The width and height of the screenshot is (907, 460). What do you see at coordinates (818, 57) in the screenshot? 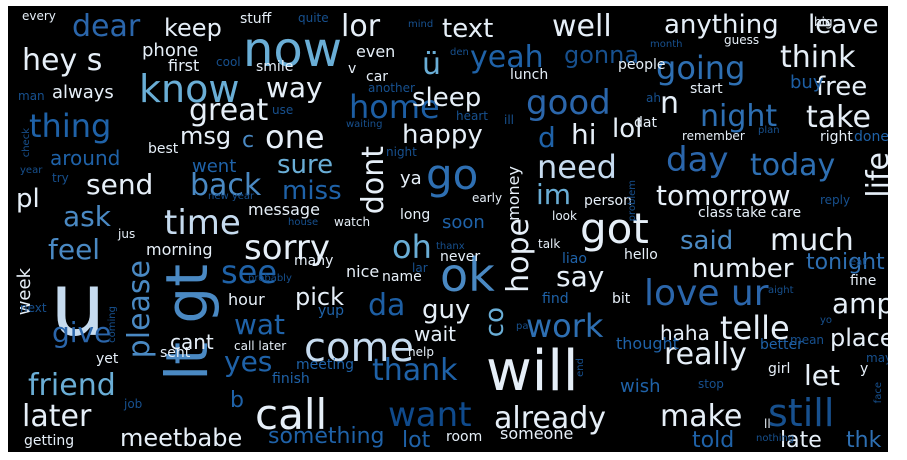
I see `cloud-word: think` at bounding box center [818, 57].